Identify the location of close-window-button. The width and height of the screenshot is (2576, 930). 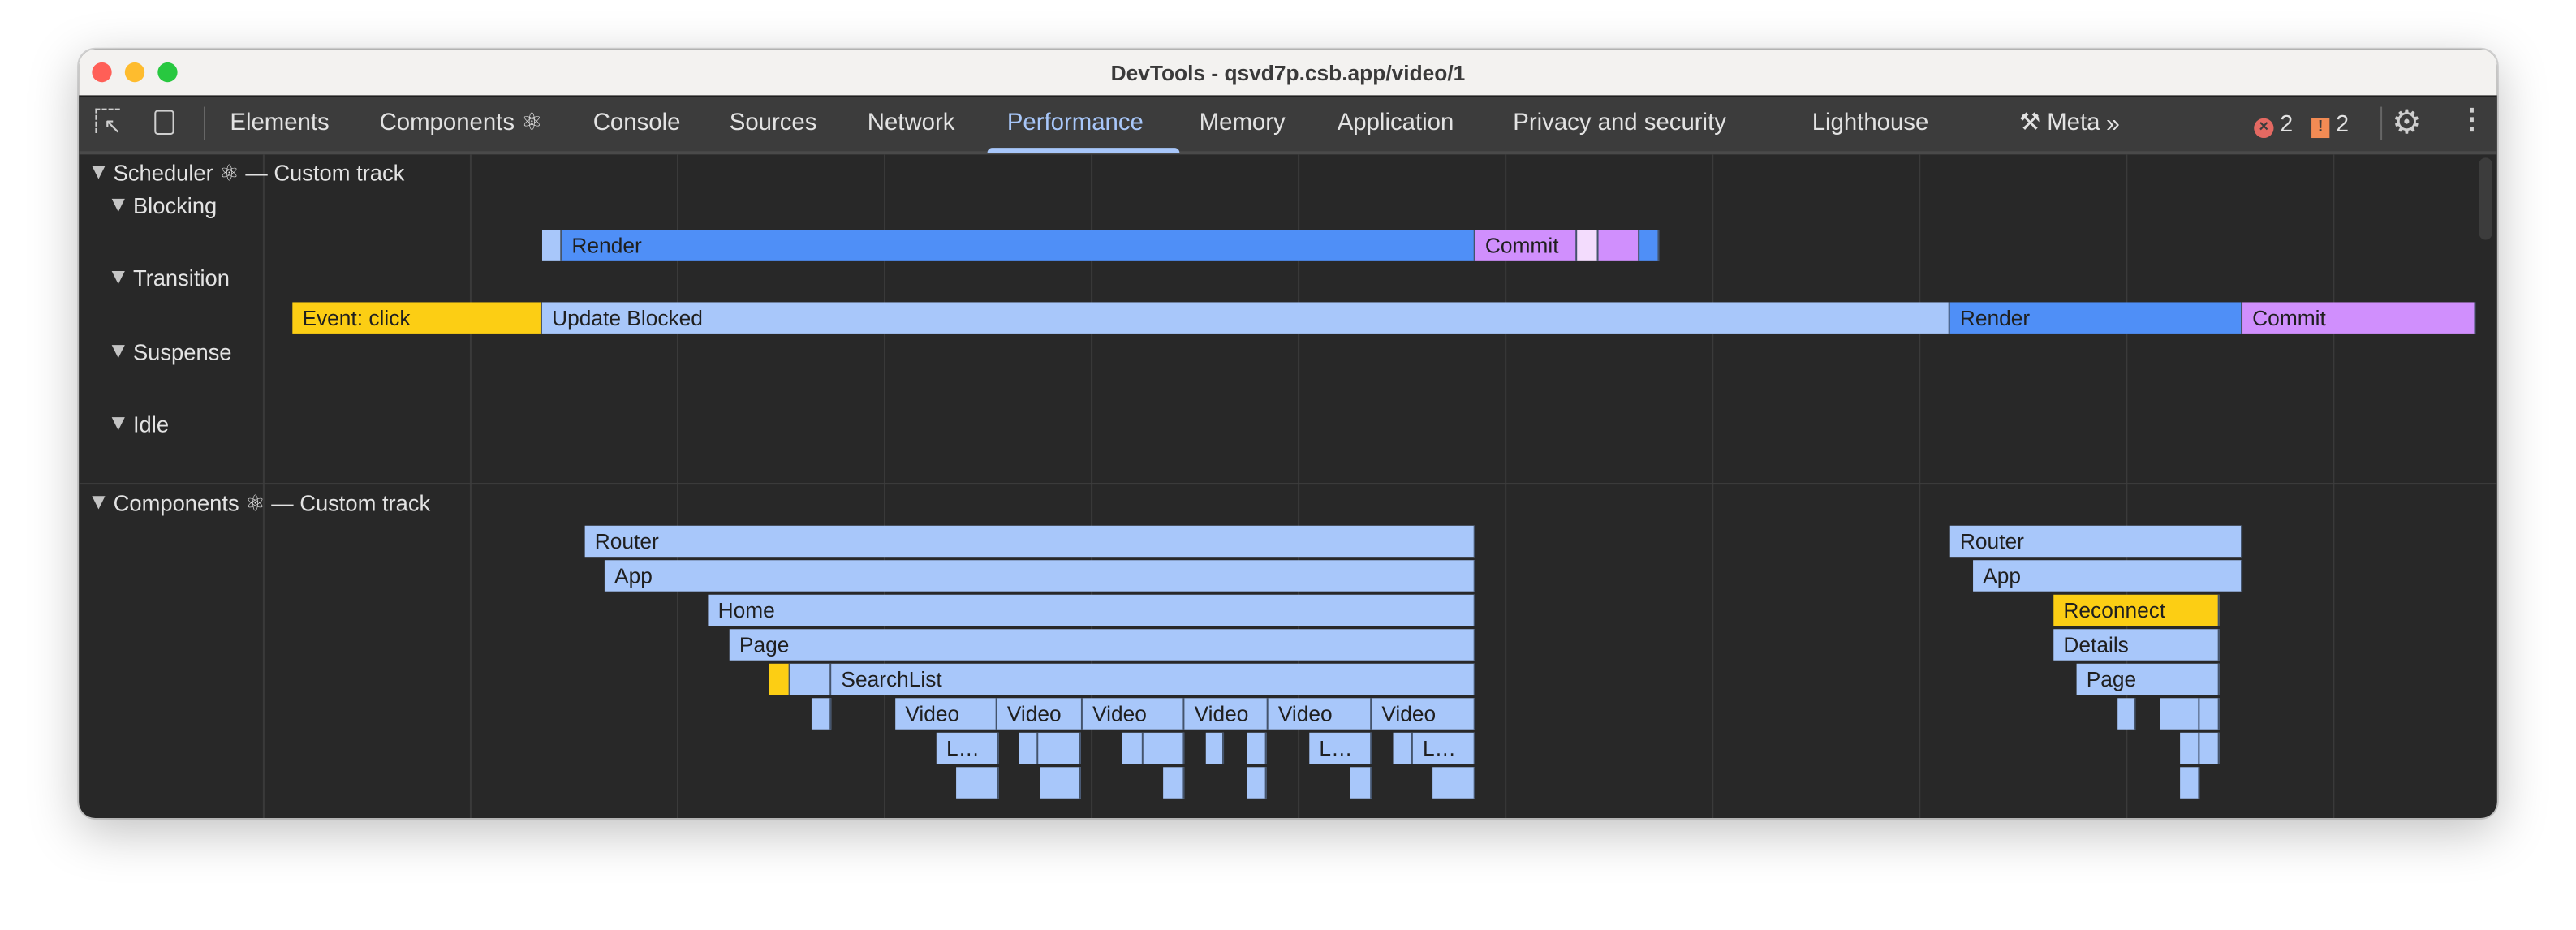
(102, 72).